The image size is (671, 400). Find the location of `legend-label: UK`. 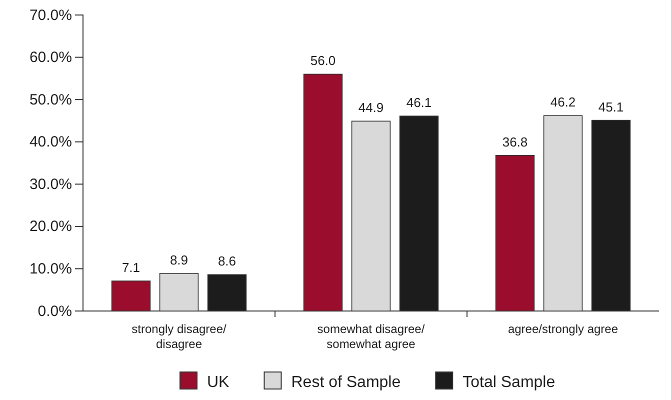

legend-label: UK is located at coordinates (218, 382).